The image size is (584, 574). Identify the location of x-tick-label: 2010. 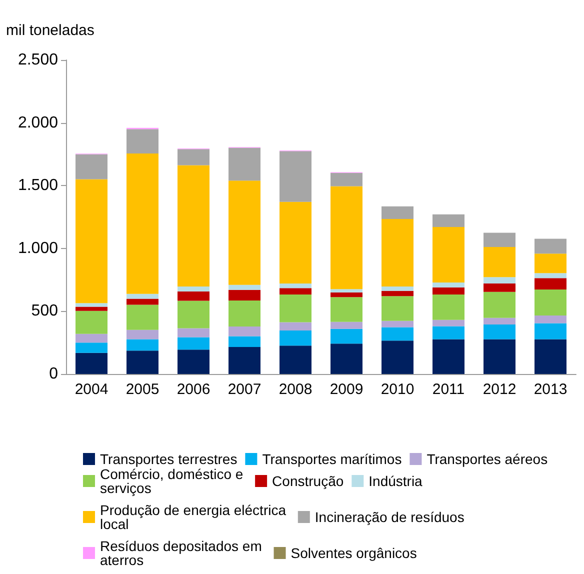
(397, 389).